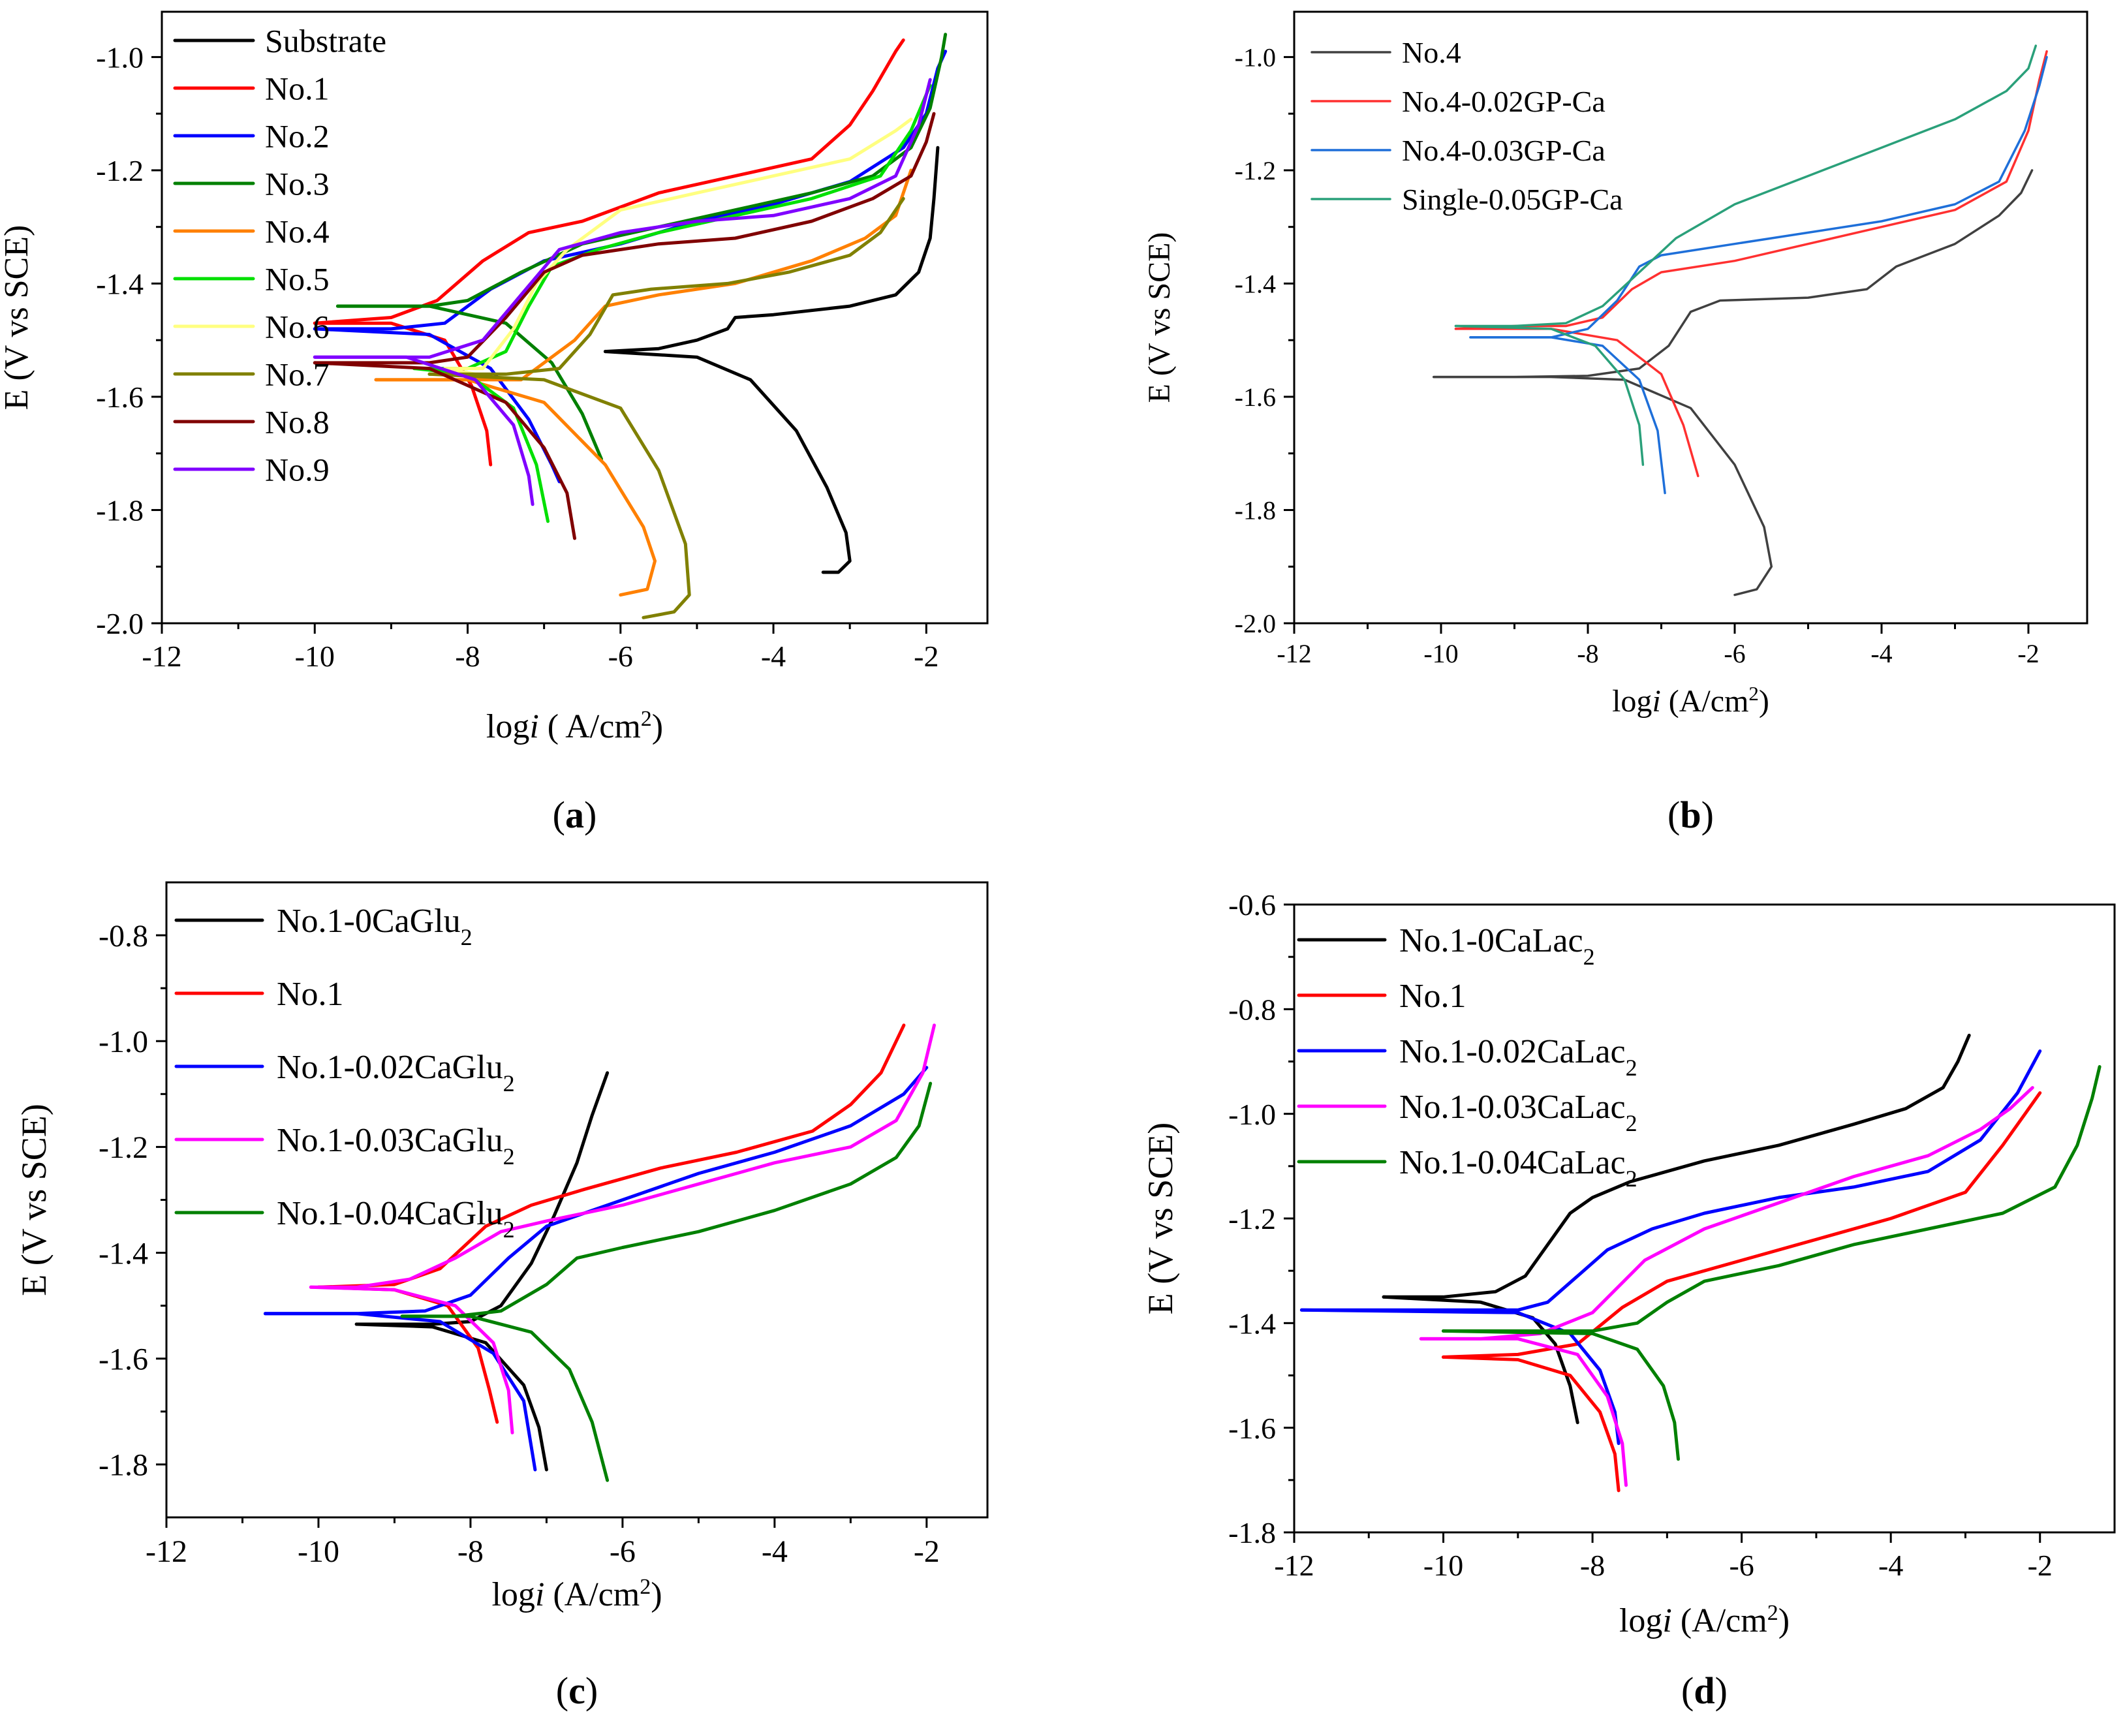  I want to click on legend-label: No.5, so click(298, 279).